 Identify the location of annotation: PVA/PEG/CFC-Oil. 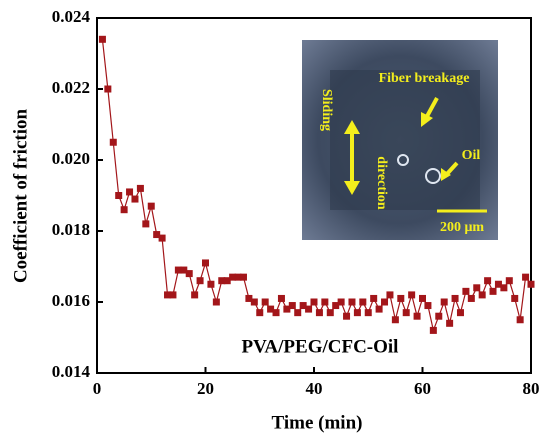
(320, 346).